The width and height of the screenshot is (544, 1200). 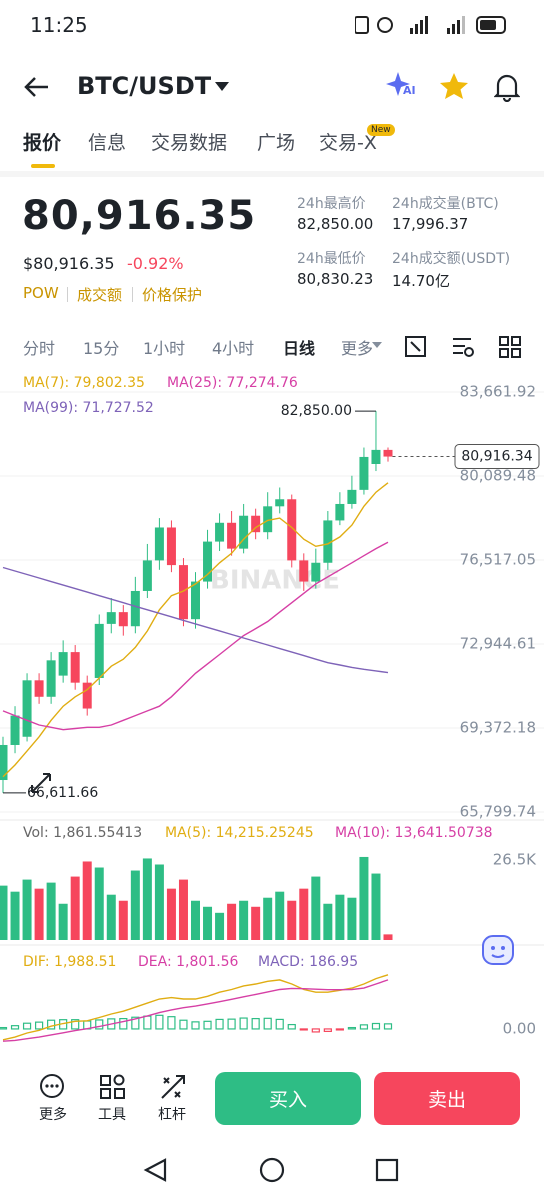 I want to click on interval-tab: 15分, so click(x=101, y=348).